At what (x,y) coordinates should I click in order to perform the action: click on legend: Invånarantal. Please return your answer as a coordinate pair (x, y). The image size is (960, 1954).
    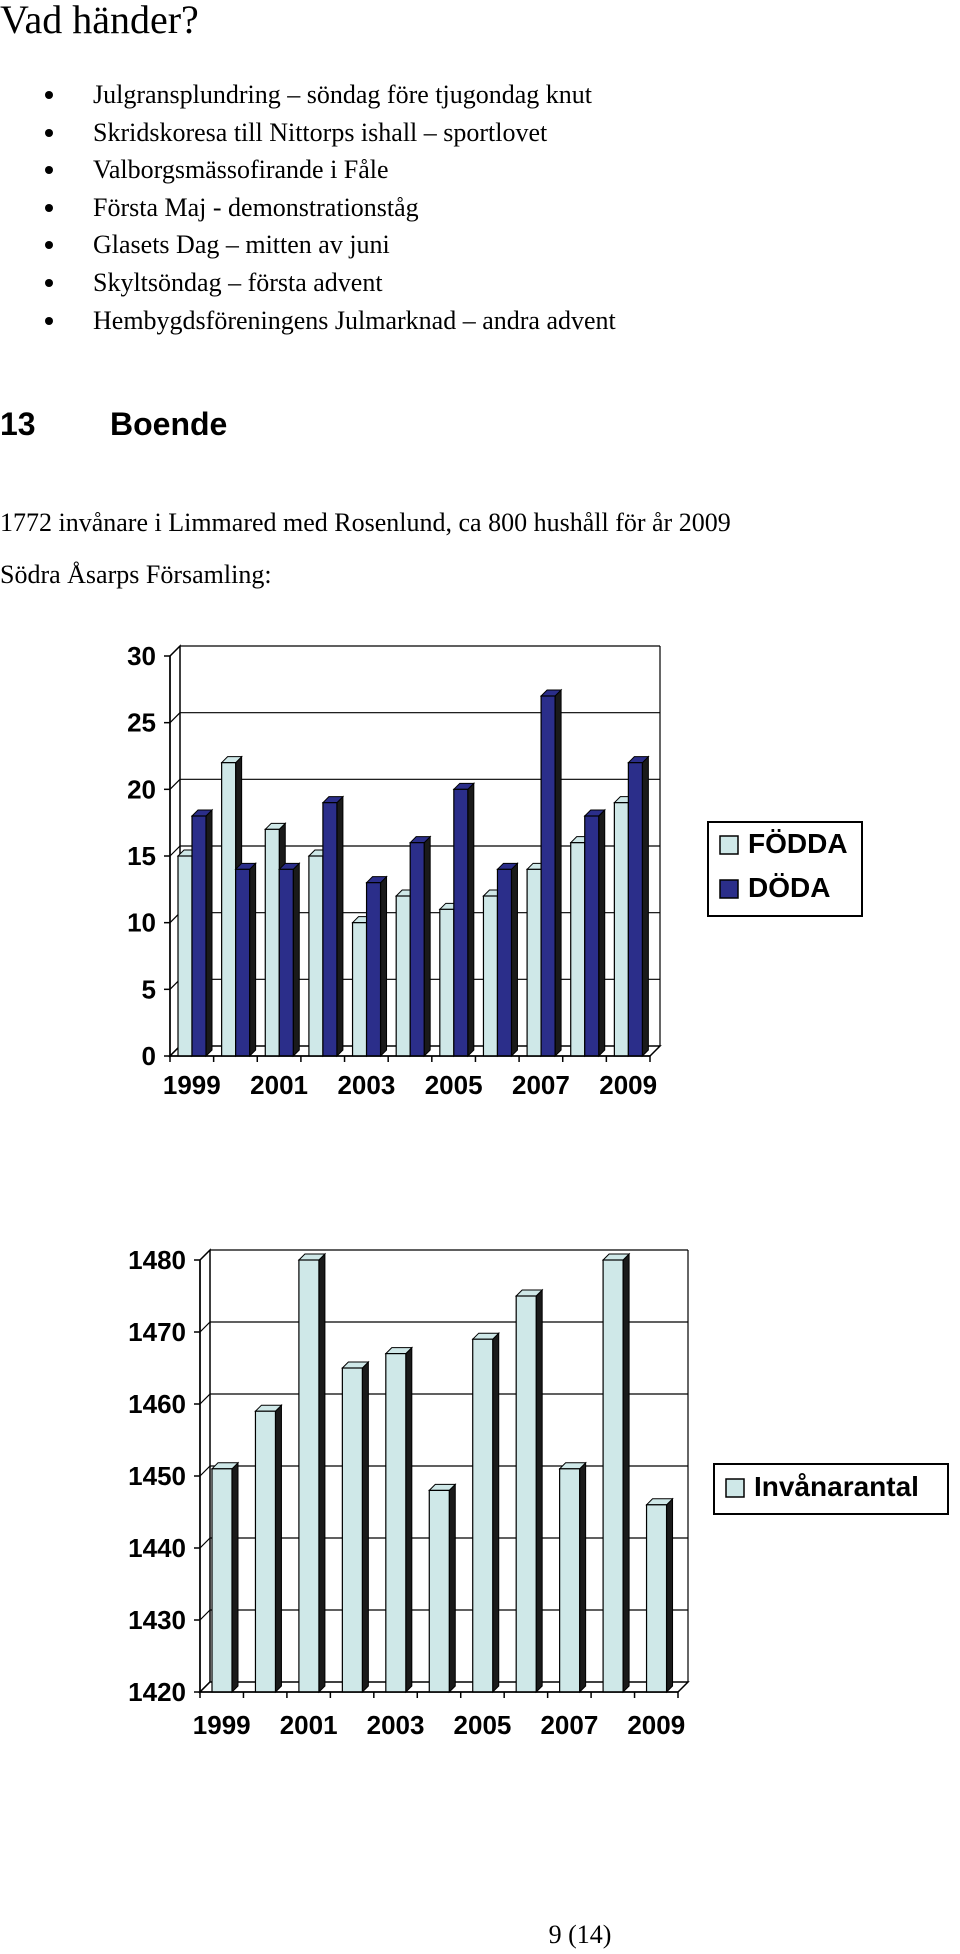
    Looking at the image, I should click on (831, 1489).